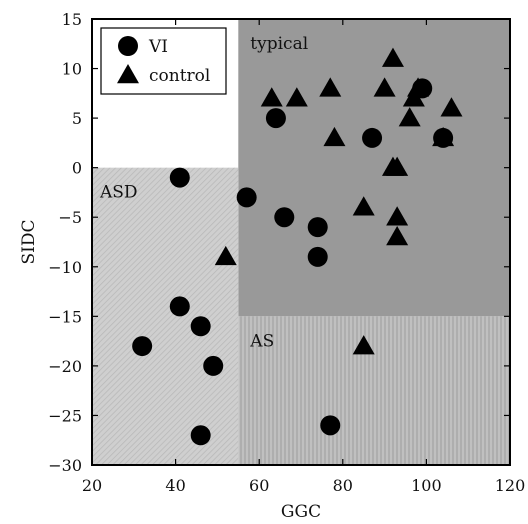 The width and height of the screenshot is (528, 524). Describe the element at coordinates (72, 19) in the screenshot. I see `y-tick-label: 15` at that location.